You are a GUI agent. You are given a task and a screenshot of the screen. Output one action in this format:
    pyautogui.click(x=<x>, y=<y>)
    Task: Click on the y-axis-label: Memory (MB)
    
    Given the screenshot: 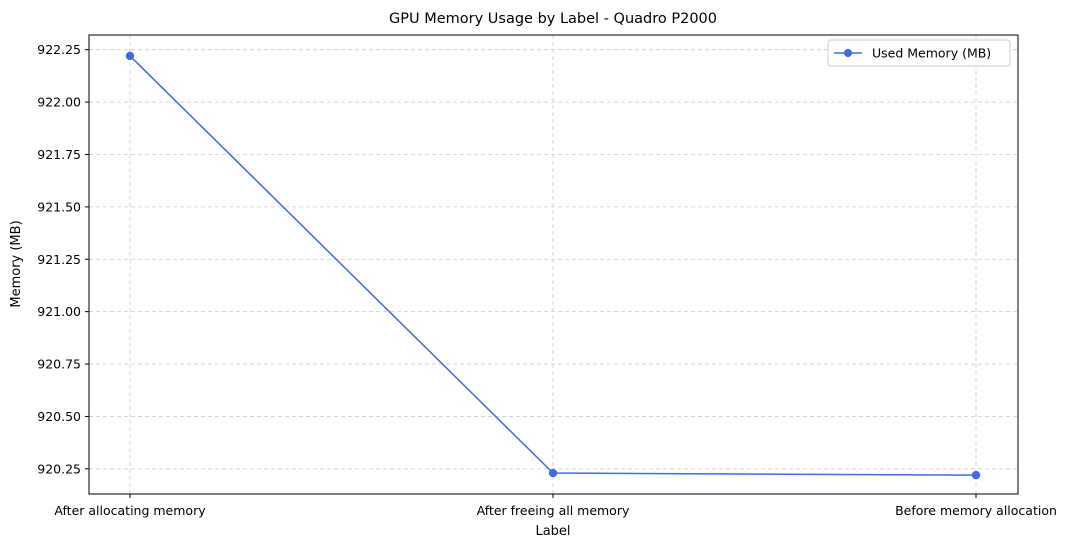 What is the action you would take?
    pyautogui.click(x=16, y=263)
    